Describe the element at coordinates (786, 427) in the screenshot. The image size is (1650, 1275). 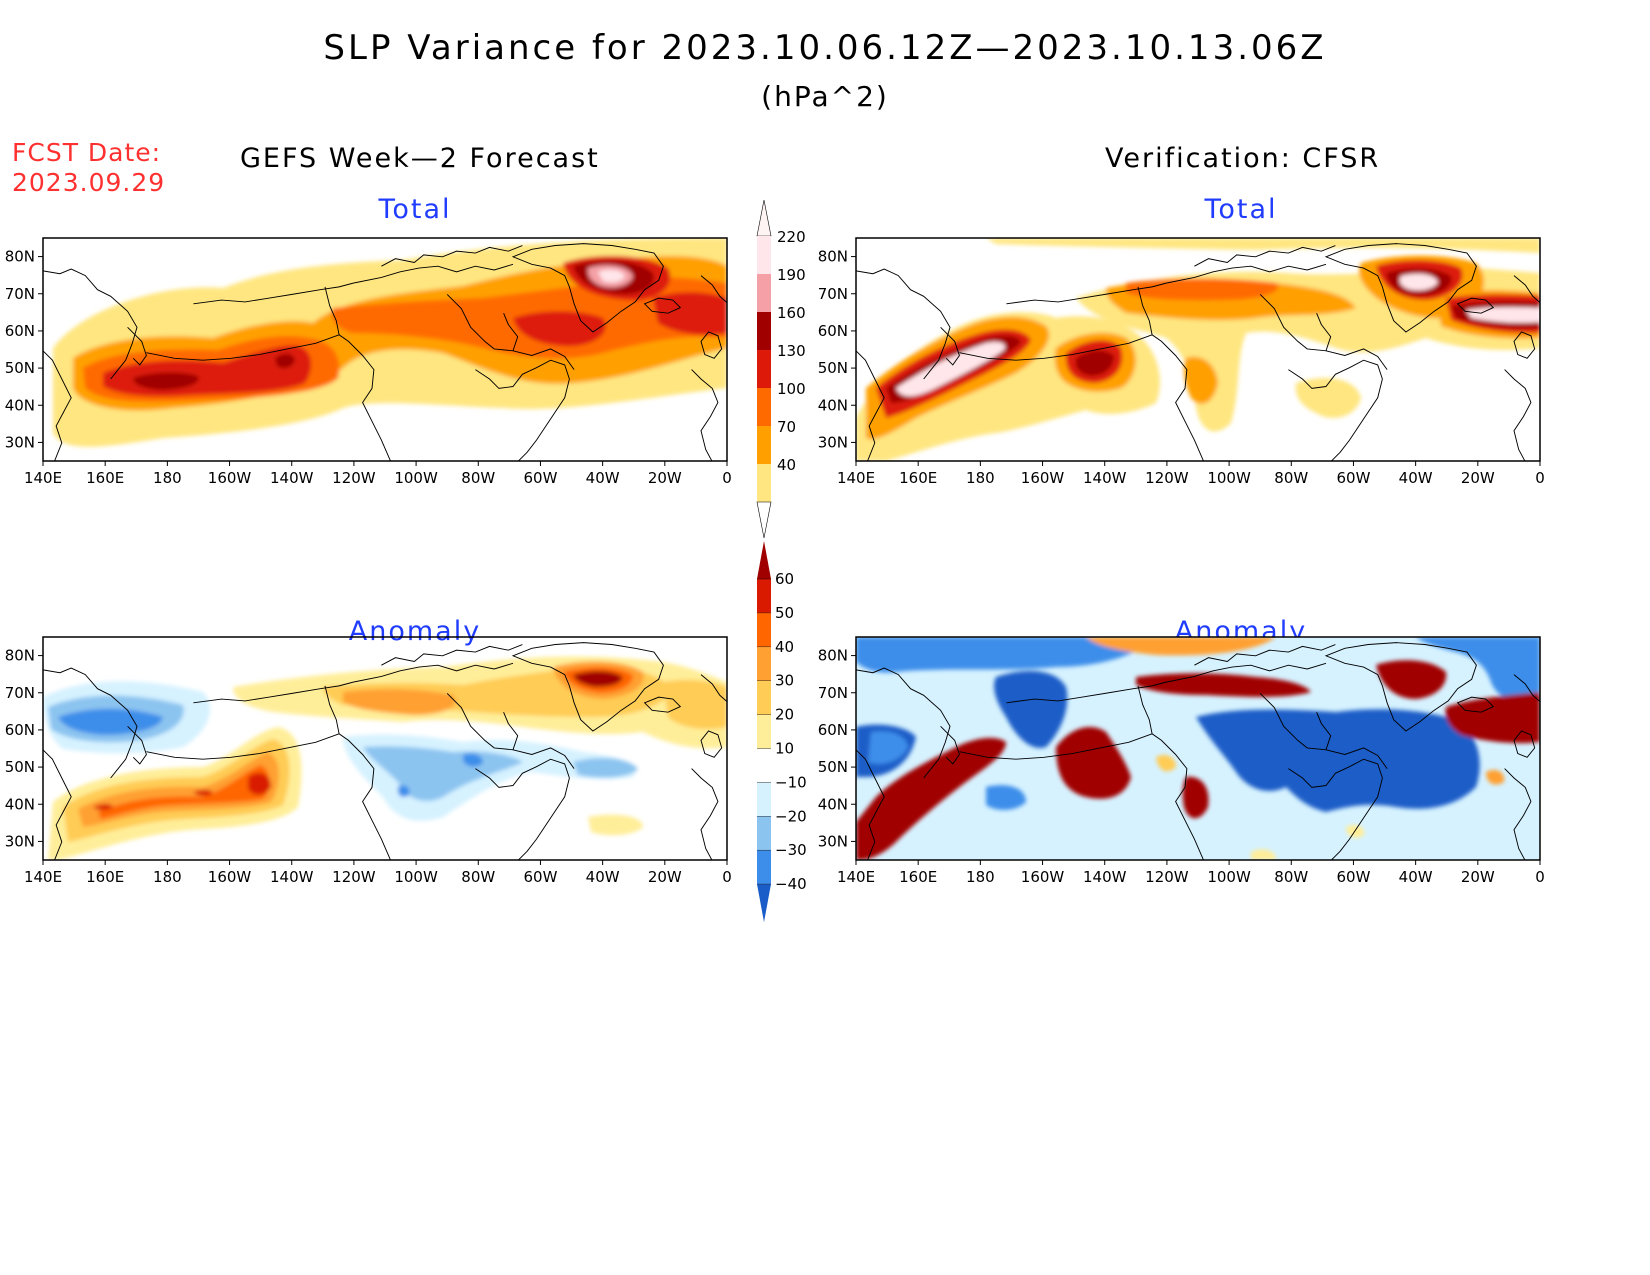
I see `colorbar-label: 70` at that location.